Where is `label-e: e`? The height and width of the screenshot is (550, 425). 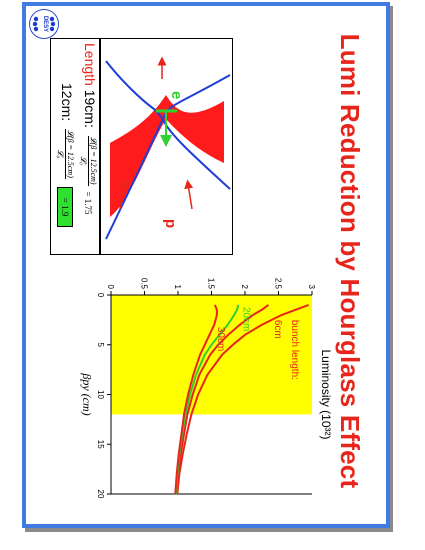
label-e: e is located at coordinates (176, 95).